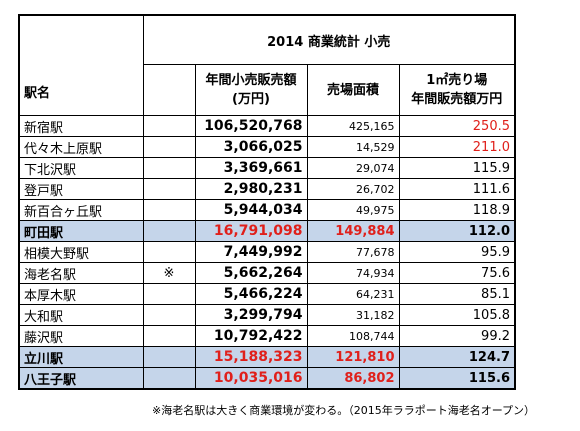 The width and height of the screenshot is (580, 431). What do you see at coordinates (251, 336) in the screenshot?
I see `table-cell: 10,792,422` at bounding box center [251, 336].